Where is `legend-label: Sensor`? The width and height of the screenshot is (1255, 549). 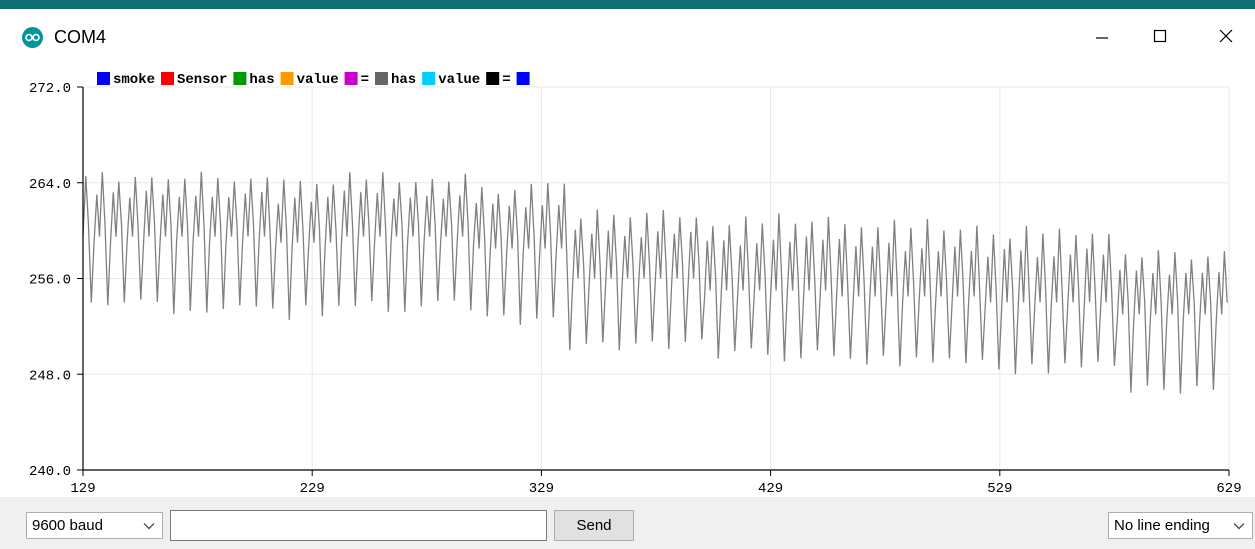 legend-label: Sensor is located at coordinates (202, 80).